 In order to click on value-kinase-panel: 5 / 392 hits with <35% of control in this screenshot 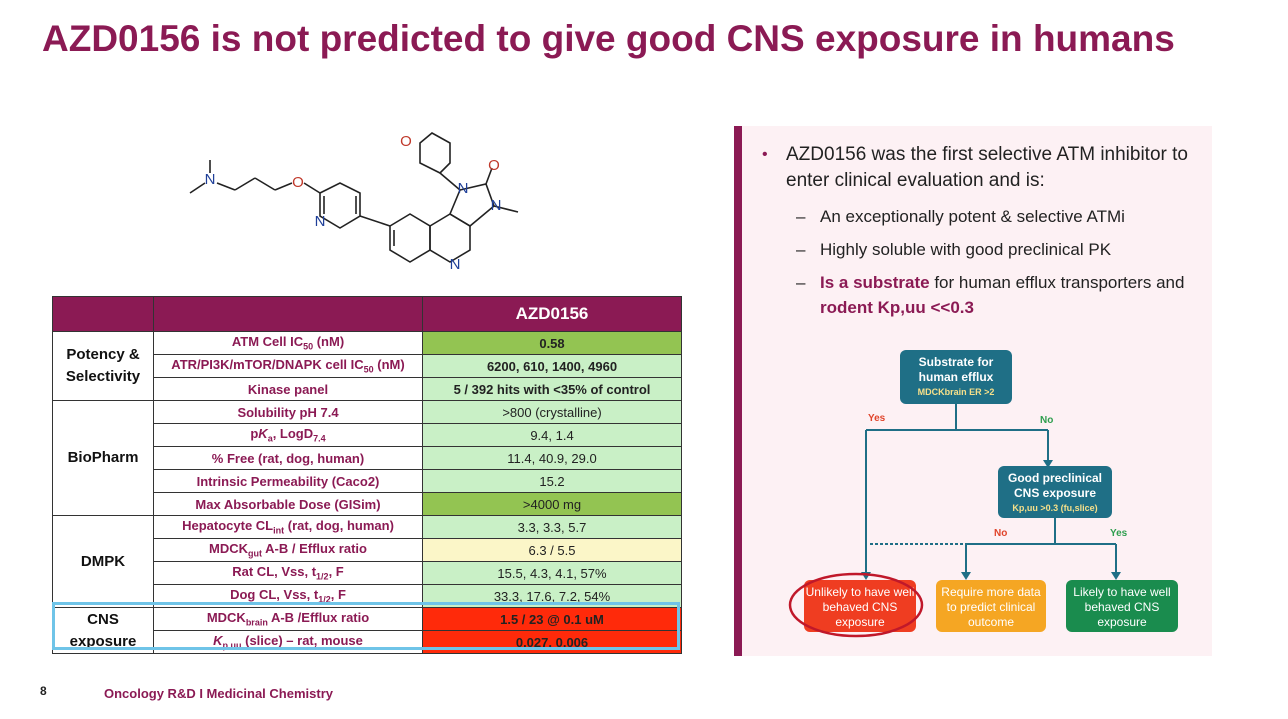, I will do `click(552, 389)`.